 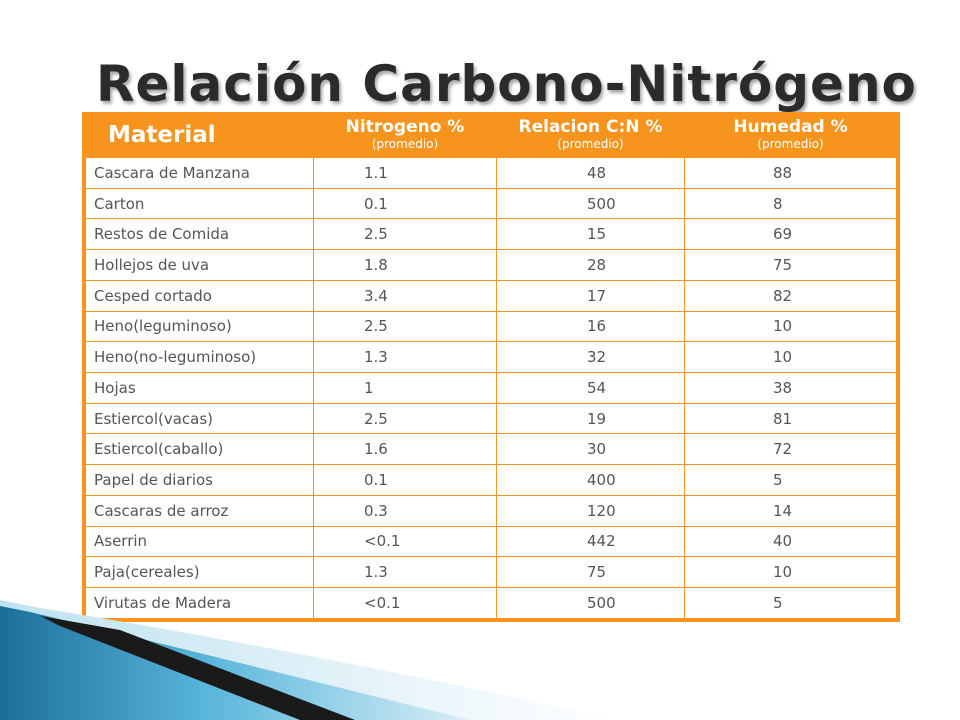 What do you see at coordinates (199, 295) in the screenshot?
I see `cell-material: Cesped cortado` at bounding box center [199, 295].